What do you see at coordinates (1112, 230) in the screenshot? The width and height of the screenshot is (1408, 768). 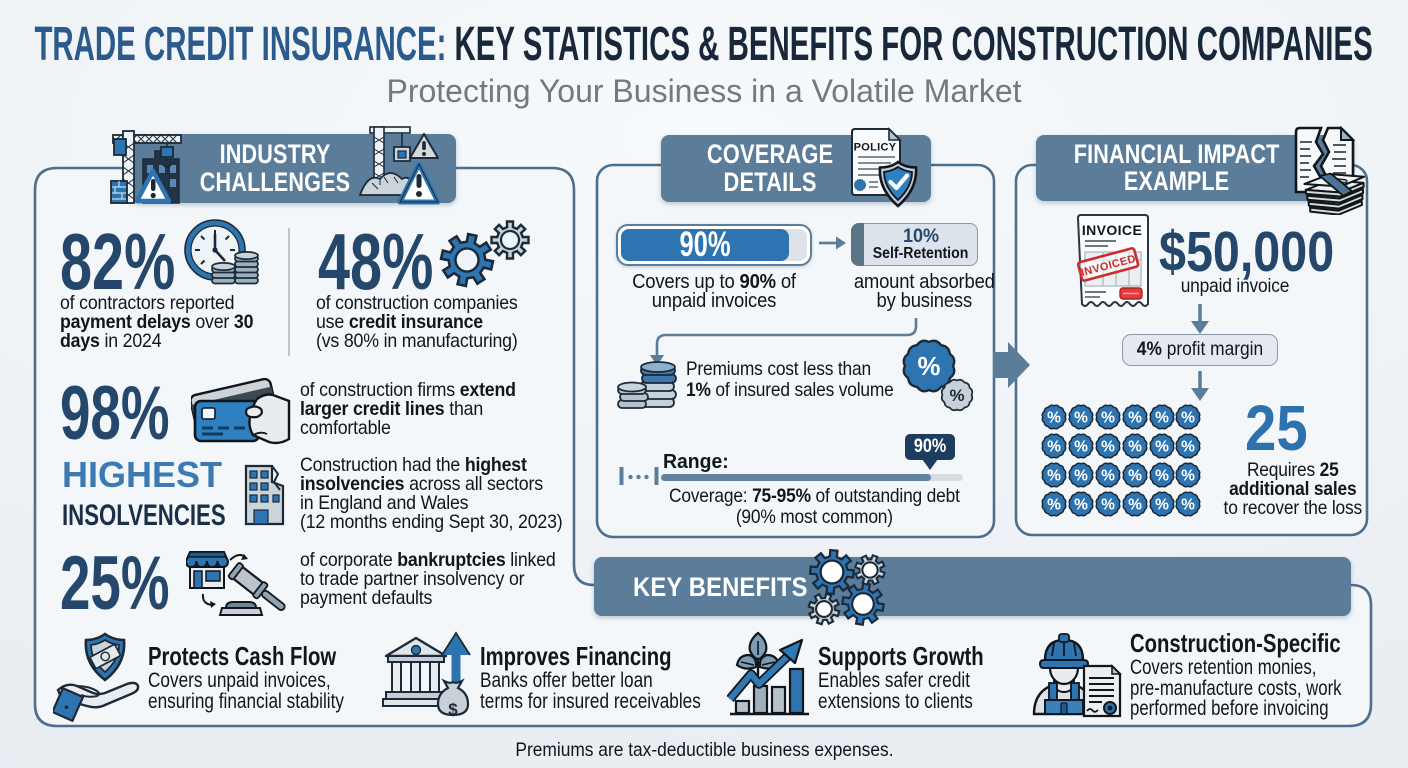 I see `svg-text: INVOICE` at bounding box center [1112, 230].